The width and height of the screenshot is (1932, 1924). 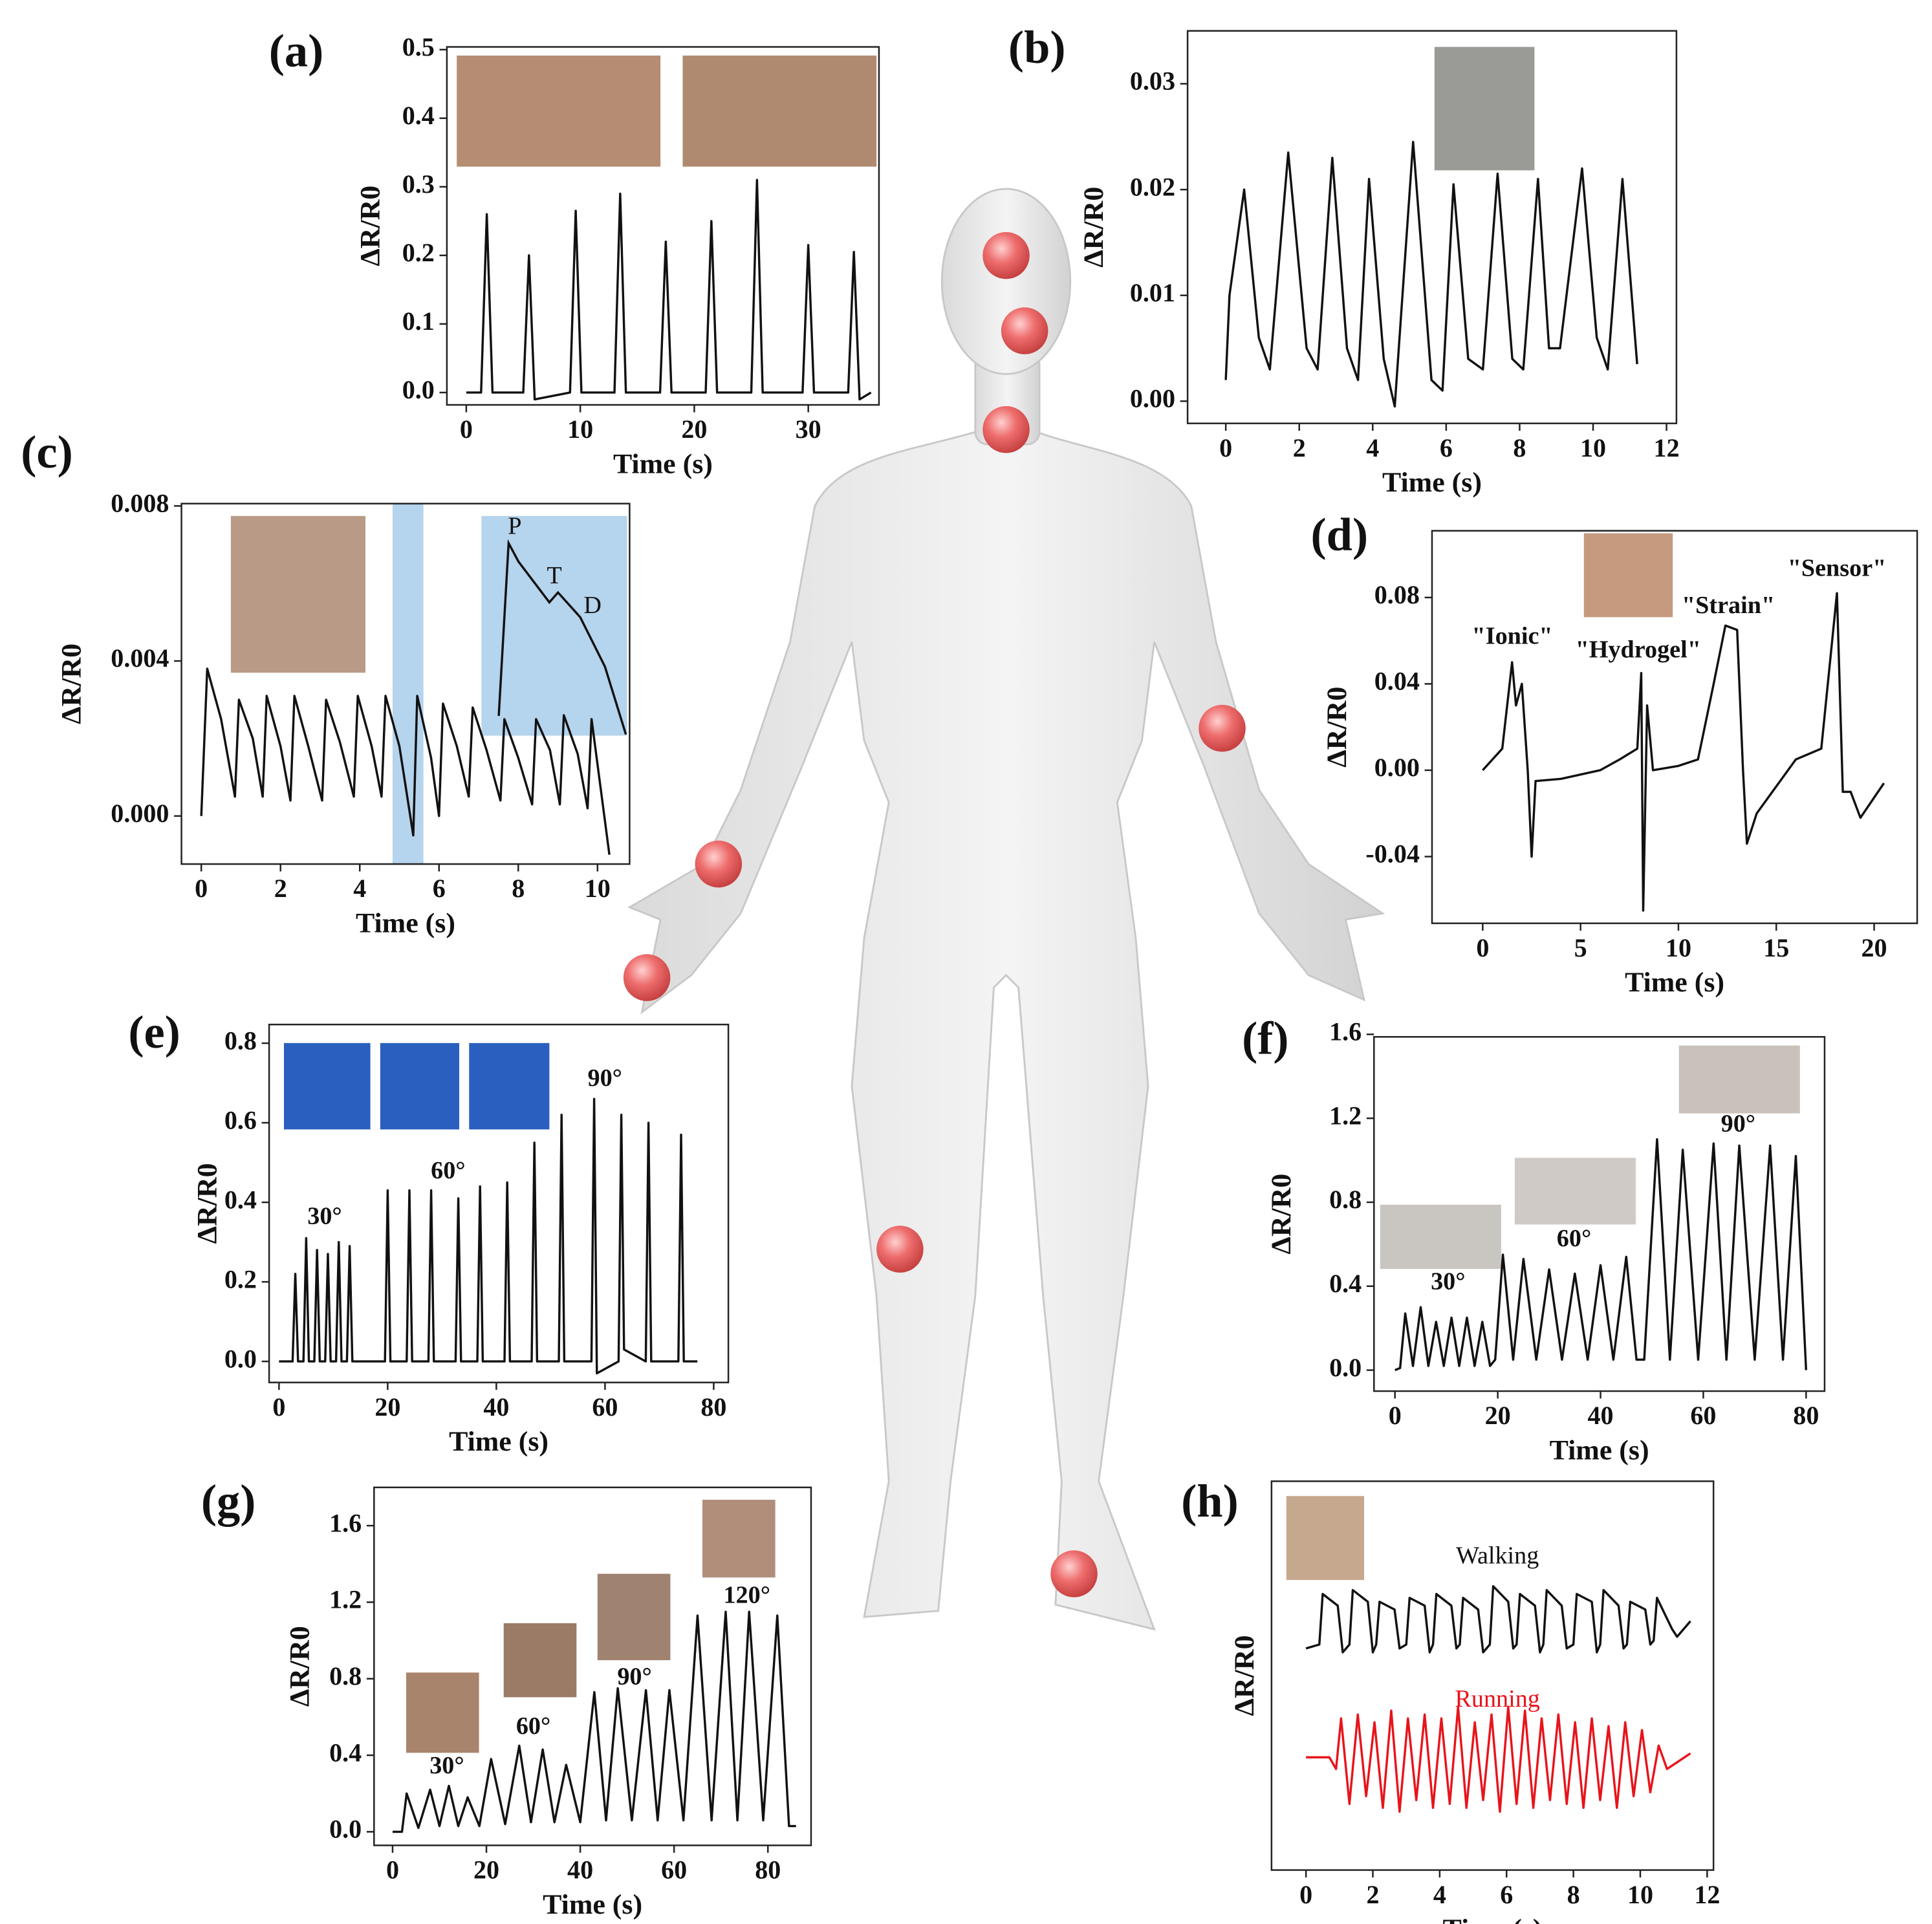 I want to click on panel-label: (c), so click(x=46, y=452).